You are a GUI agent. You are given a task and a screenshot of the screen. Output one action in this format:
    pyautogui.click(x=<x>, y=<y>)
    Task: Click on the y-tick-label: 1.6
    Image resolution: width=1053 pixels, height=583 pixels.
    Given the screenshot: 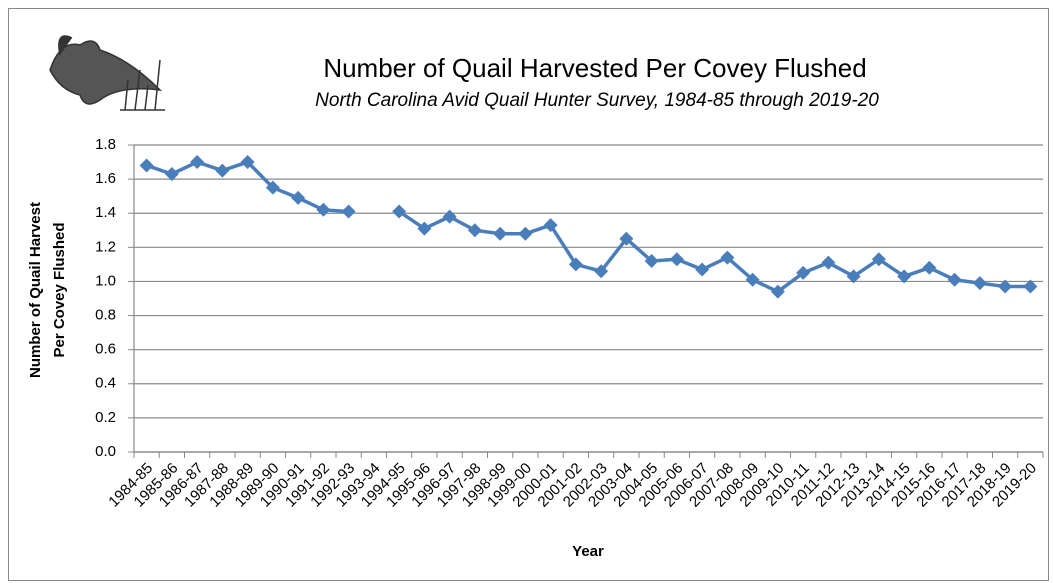 What is the action you would take?
    pyautogui.click(x=105, y=178)
    